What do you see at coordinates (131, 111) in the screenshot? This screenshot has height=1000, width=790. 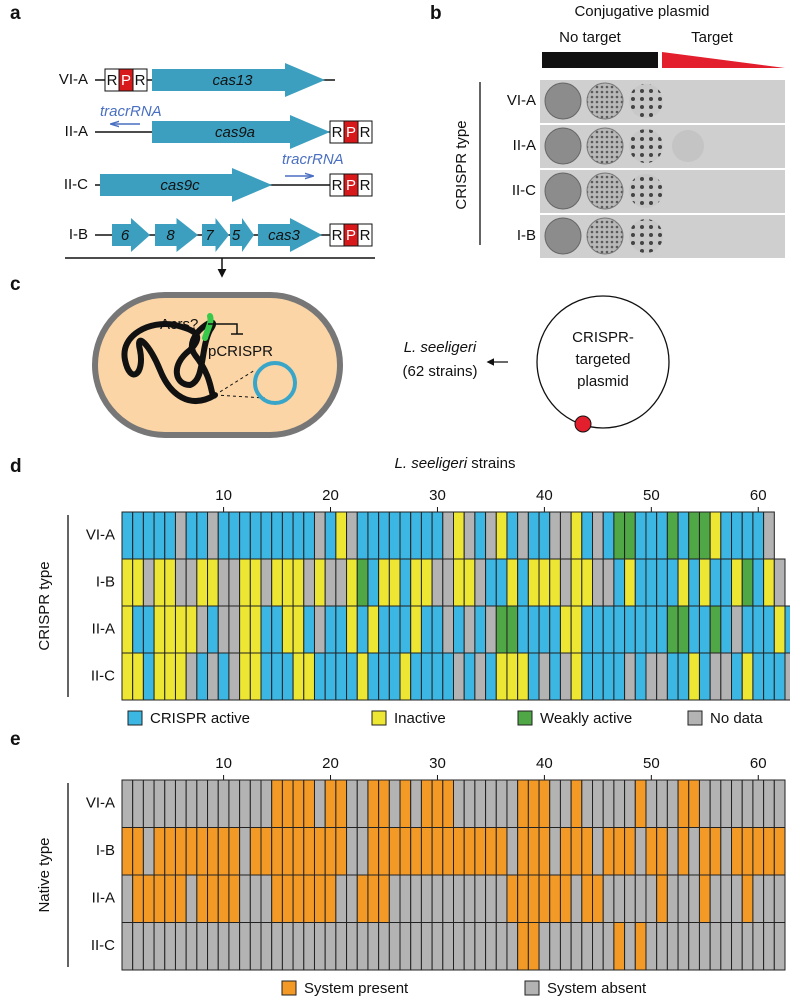 I see `tracr-label: tracrRNA` at bounding box center [131, 111].